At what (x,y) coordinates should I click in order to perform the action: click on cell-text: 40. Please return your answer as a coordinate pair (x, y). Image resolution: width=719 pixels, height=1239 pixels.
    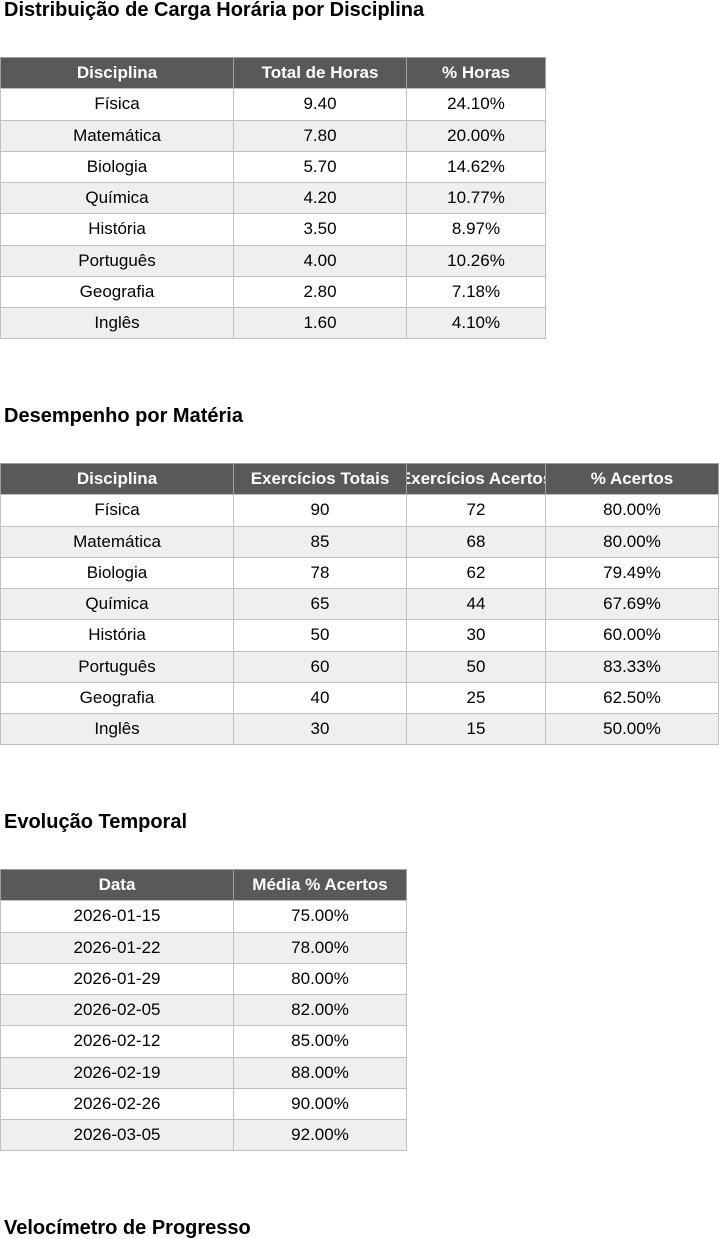
    Looking at the image, I should click on (320, 697).